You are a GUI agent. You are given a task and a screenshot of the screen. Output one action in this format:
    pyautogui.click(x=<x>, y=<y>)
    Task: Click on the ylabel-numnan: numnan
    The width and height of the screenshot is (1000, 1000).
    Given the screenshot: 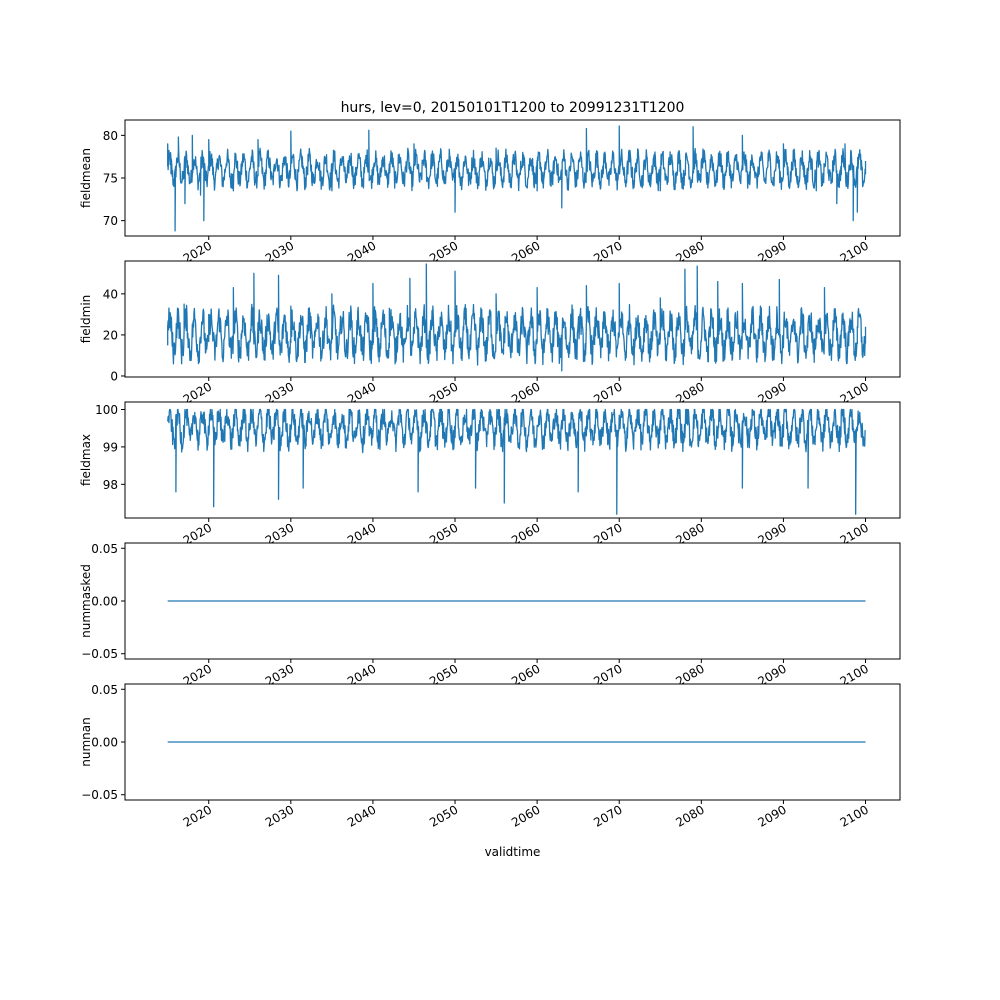 What is the action you would take?
    pyautogui.click(x=86, y=741)
    